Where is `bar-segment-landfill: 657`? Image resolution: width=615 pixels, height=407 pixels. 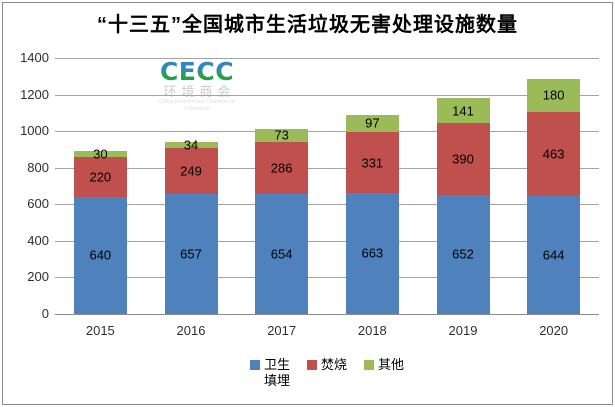 bar-segment-landfill: 657 is located at coordinates (191, 253).